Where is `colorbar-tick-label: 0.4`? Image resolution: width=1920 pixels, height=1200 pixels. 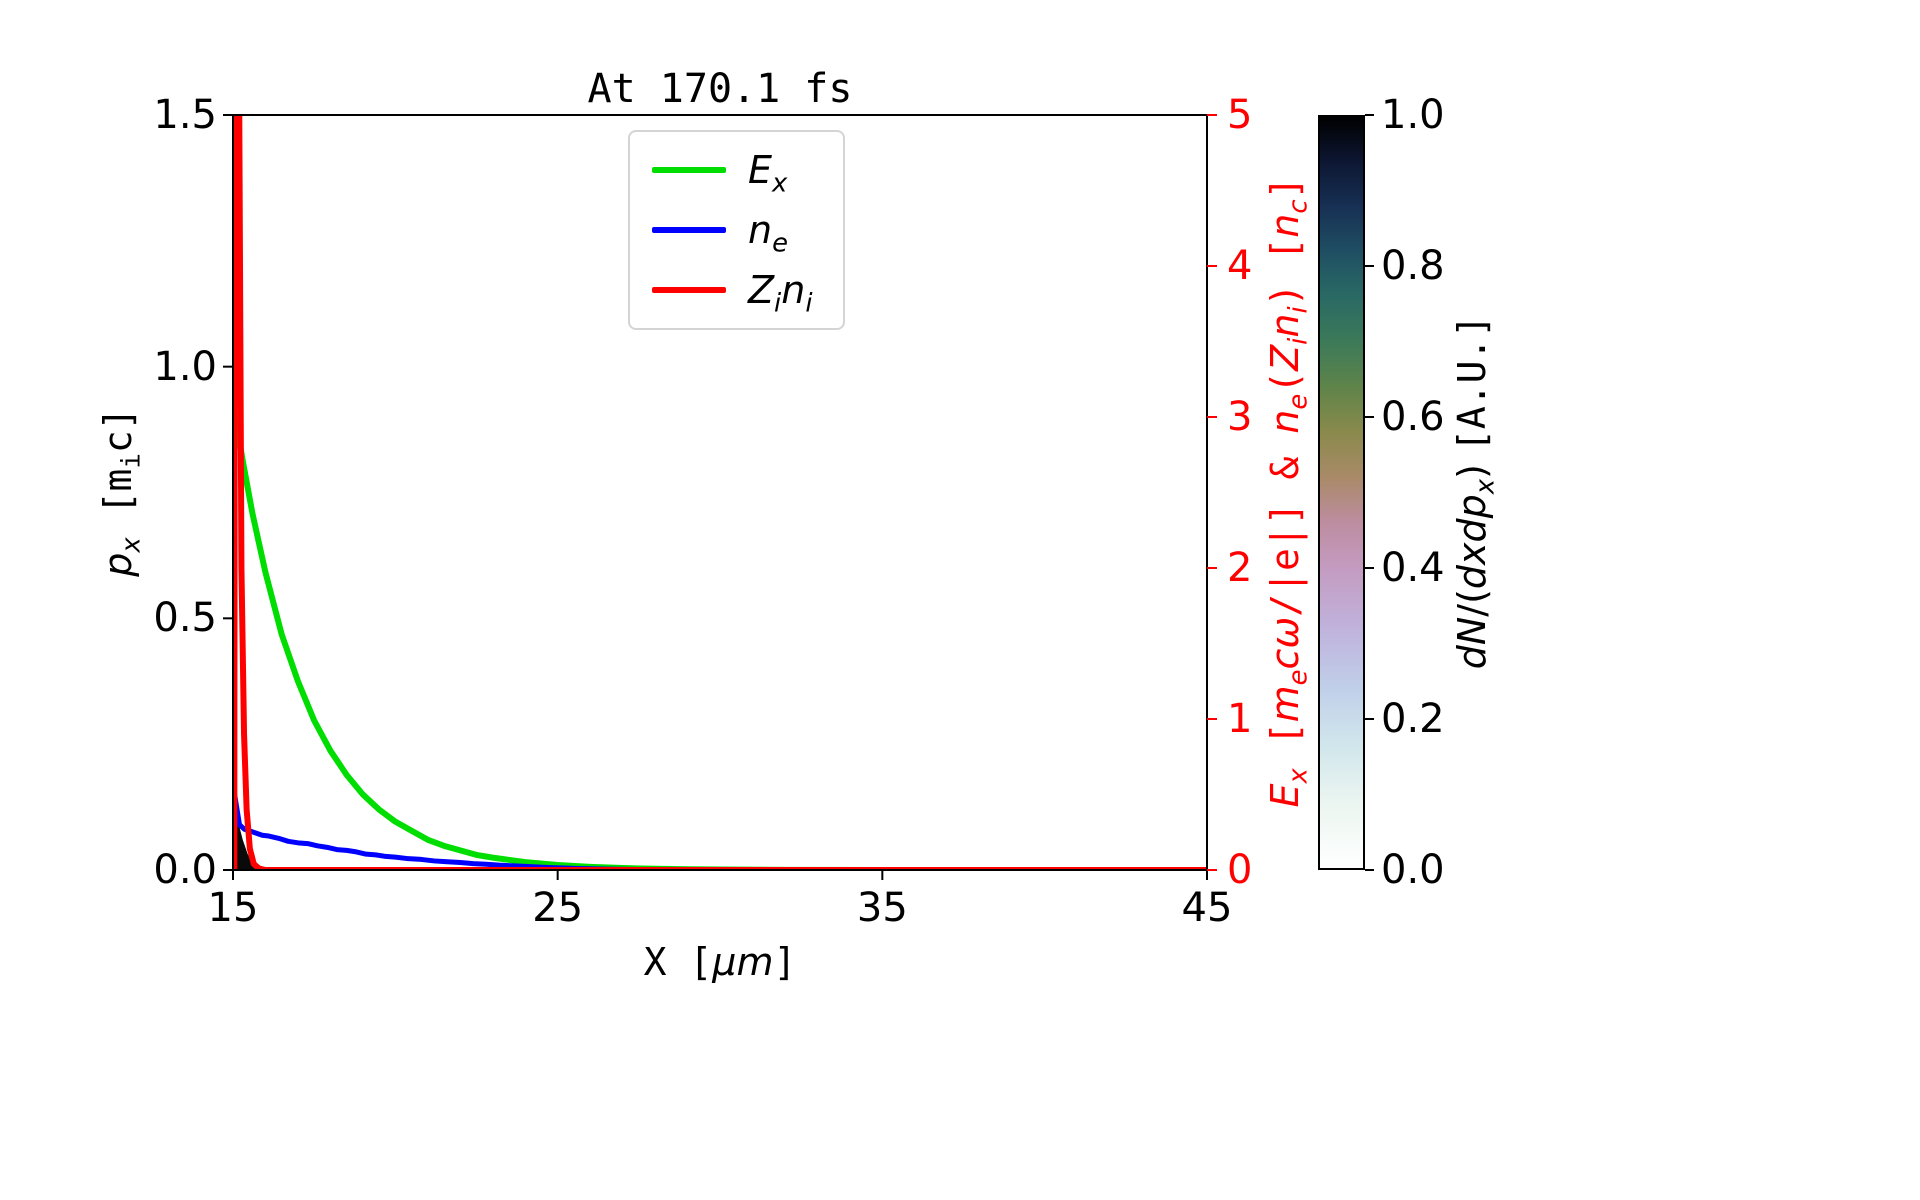 colorbar-tick-label: 0.4 is located at coordinates (1413, 568).